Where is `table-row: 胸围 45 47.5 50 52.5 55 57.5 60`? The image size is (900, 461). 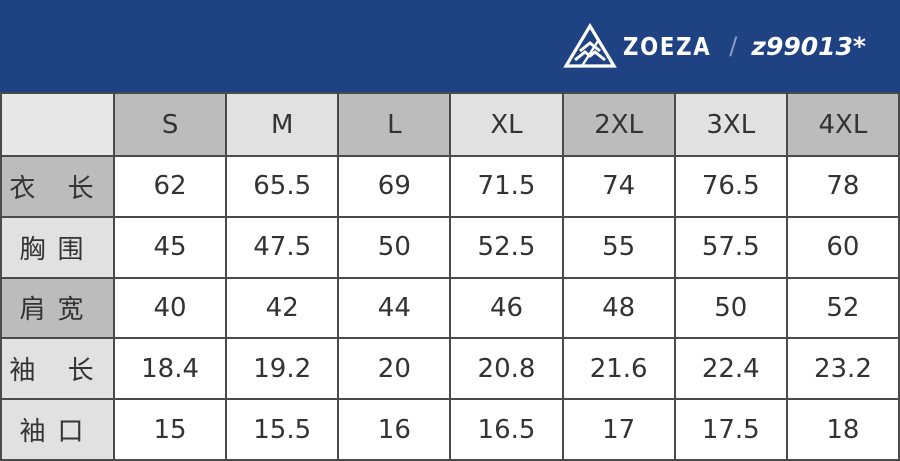 table-row: 胸围 45 47.5 50 52.5 55 57.5 60 is located at coordinates (450, 247).